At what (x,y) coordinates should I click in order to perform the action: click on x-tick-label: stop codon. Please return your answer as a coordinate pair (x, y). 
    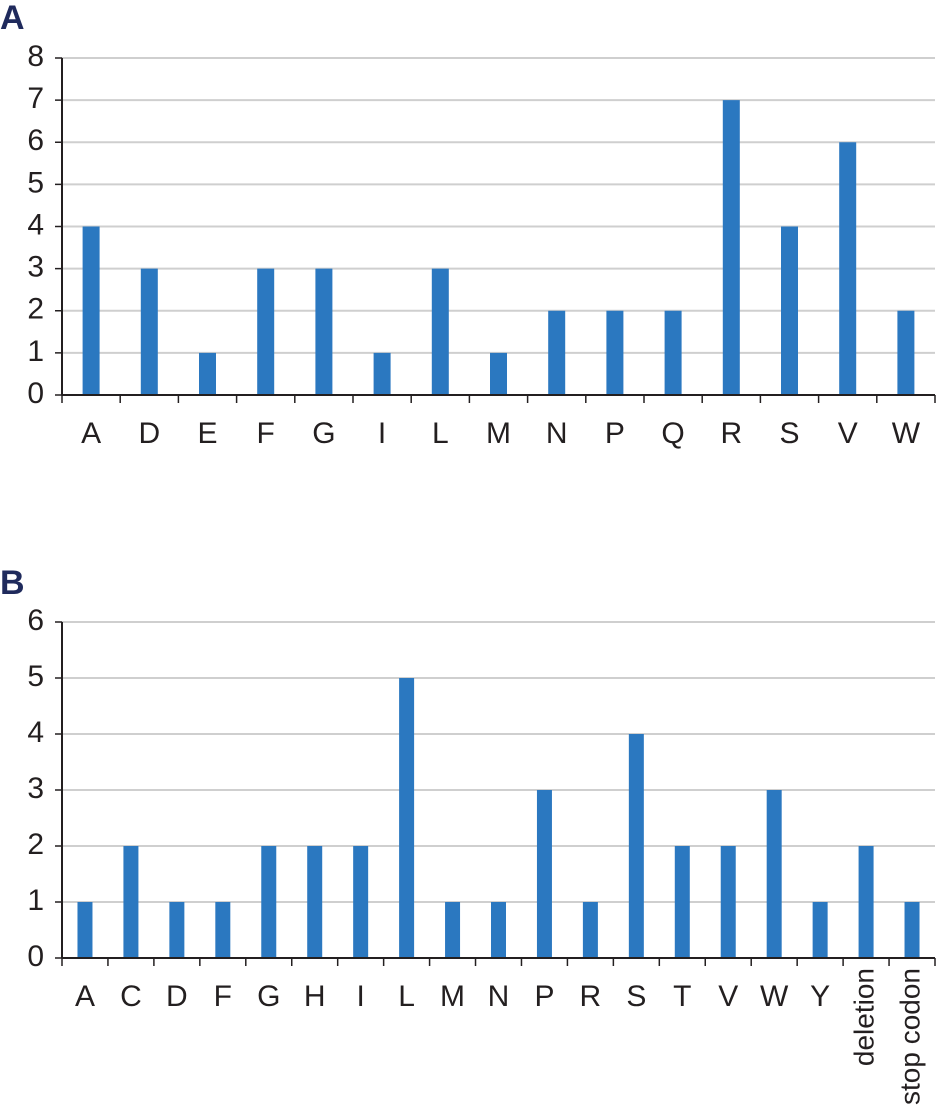
    Looking at the image, I should click on (909, 1036).